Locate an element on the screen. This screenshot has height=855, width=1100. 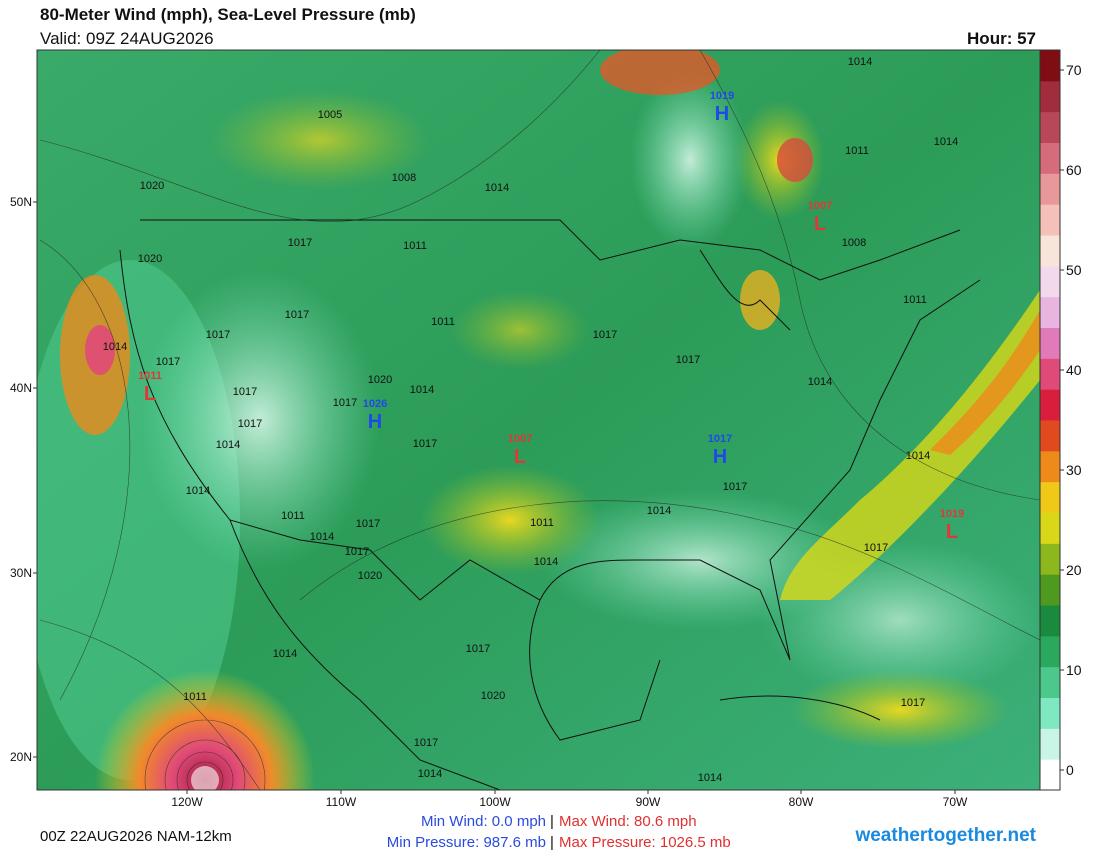
lat-label: 20N is located at coordinates (21, 757).